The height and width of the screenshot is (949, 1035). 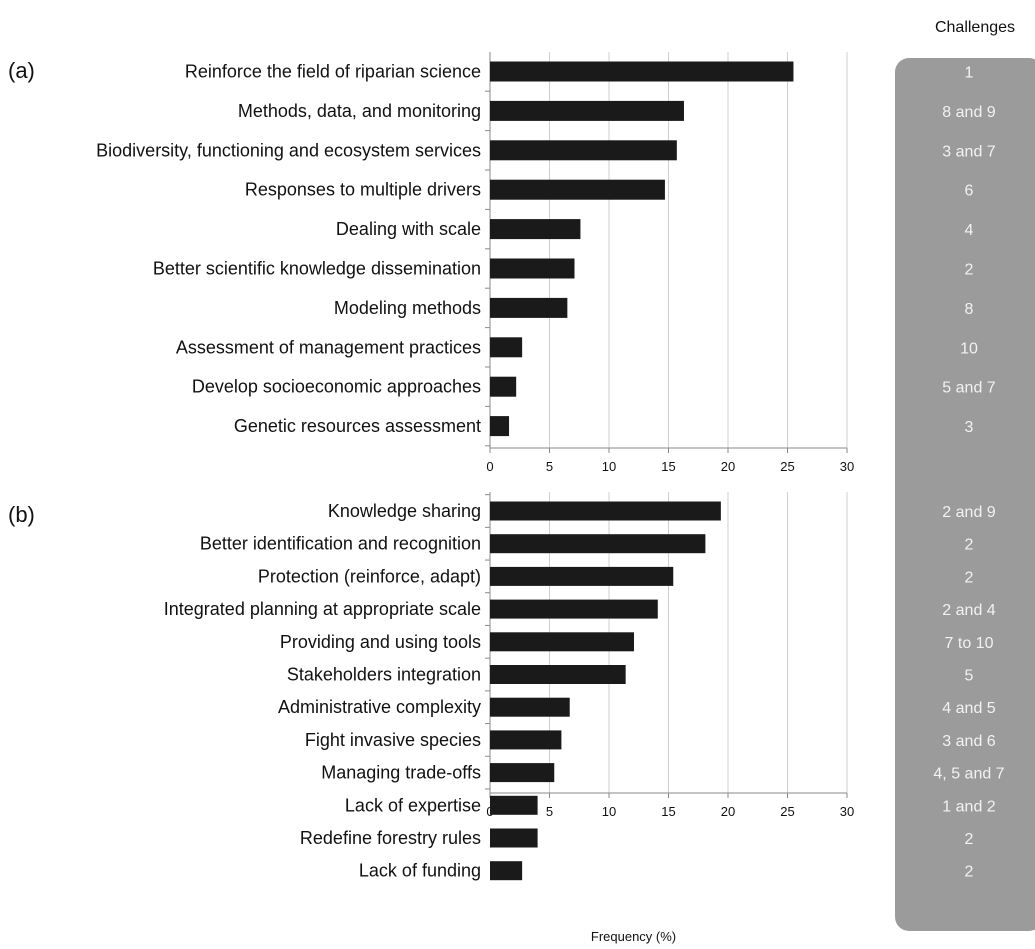 I want to click on category-label: Managing trade-offs, so click(x=401, y=773).